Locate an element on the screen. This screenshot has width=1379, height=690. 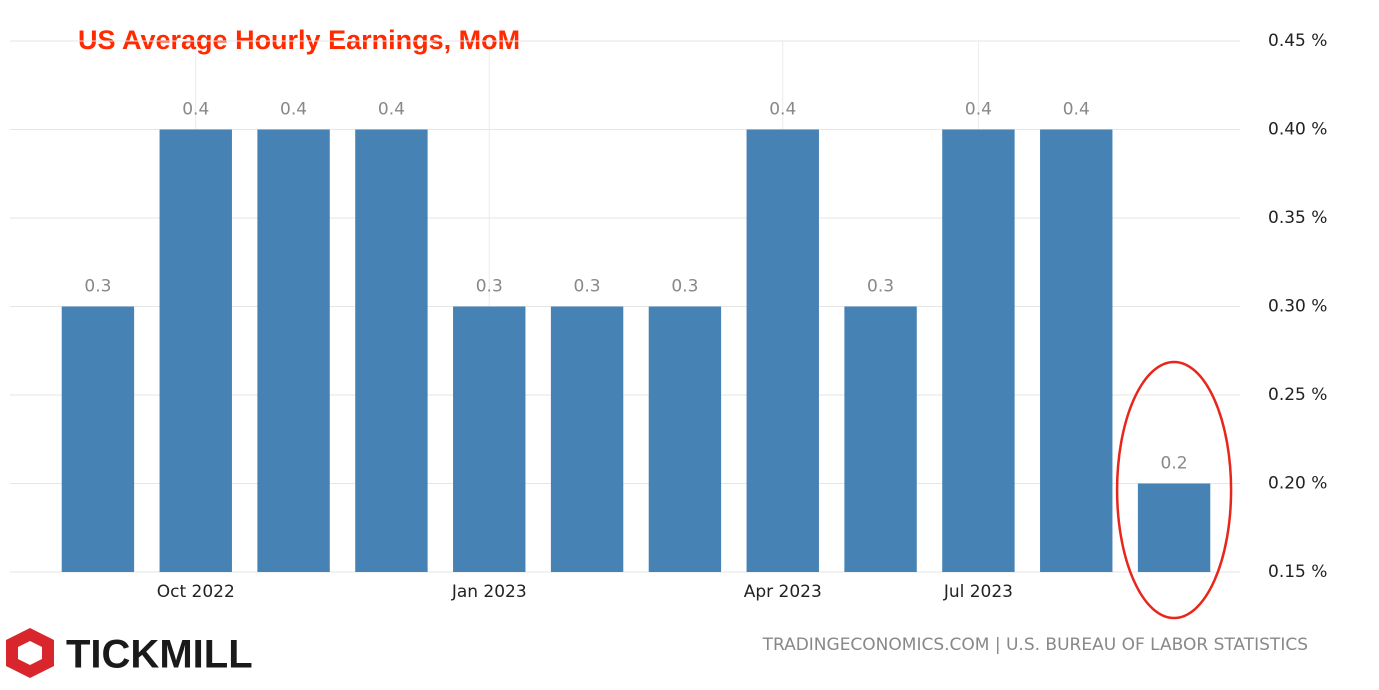
x-tick-label: Jan 2023 is located at coordinates (489, 592).